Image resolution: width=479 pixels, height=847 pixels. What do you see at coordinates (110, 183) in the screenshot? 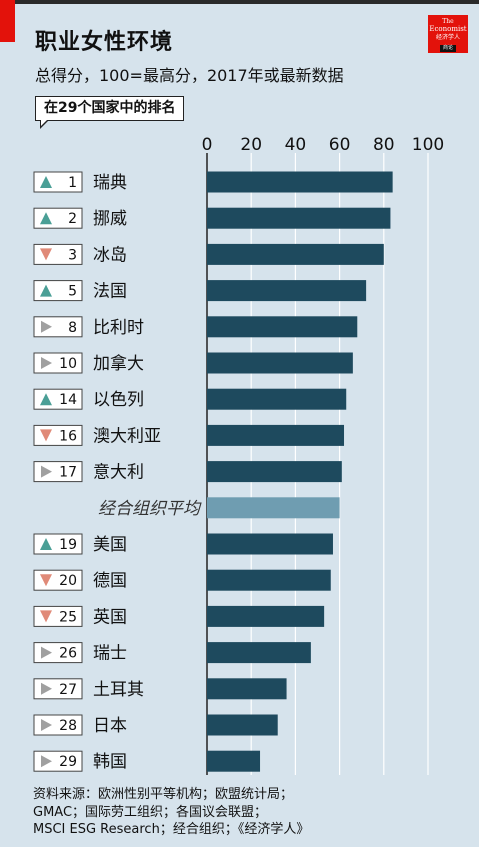
I see `category-label: 瑞典` at bounding box center [110, 183].